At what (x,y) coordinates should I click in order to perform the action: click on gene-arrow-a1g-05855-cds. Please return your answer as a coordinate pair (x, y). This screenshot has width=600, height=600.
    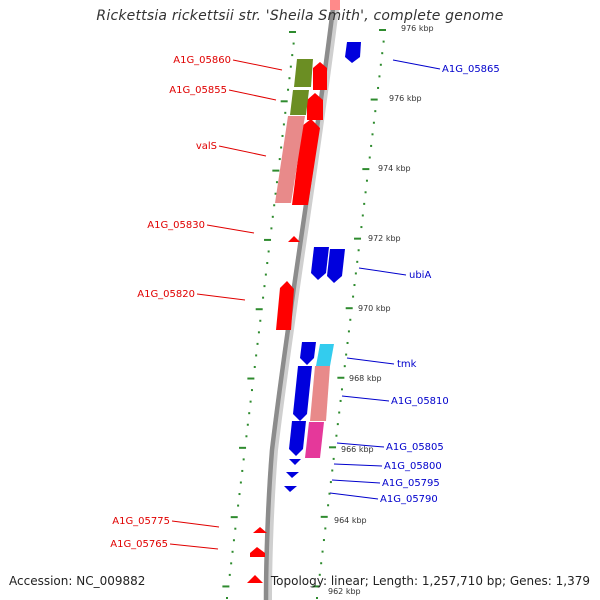
    Looking at the image, I should click on (315, 106).